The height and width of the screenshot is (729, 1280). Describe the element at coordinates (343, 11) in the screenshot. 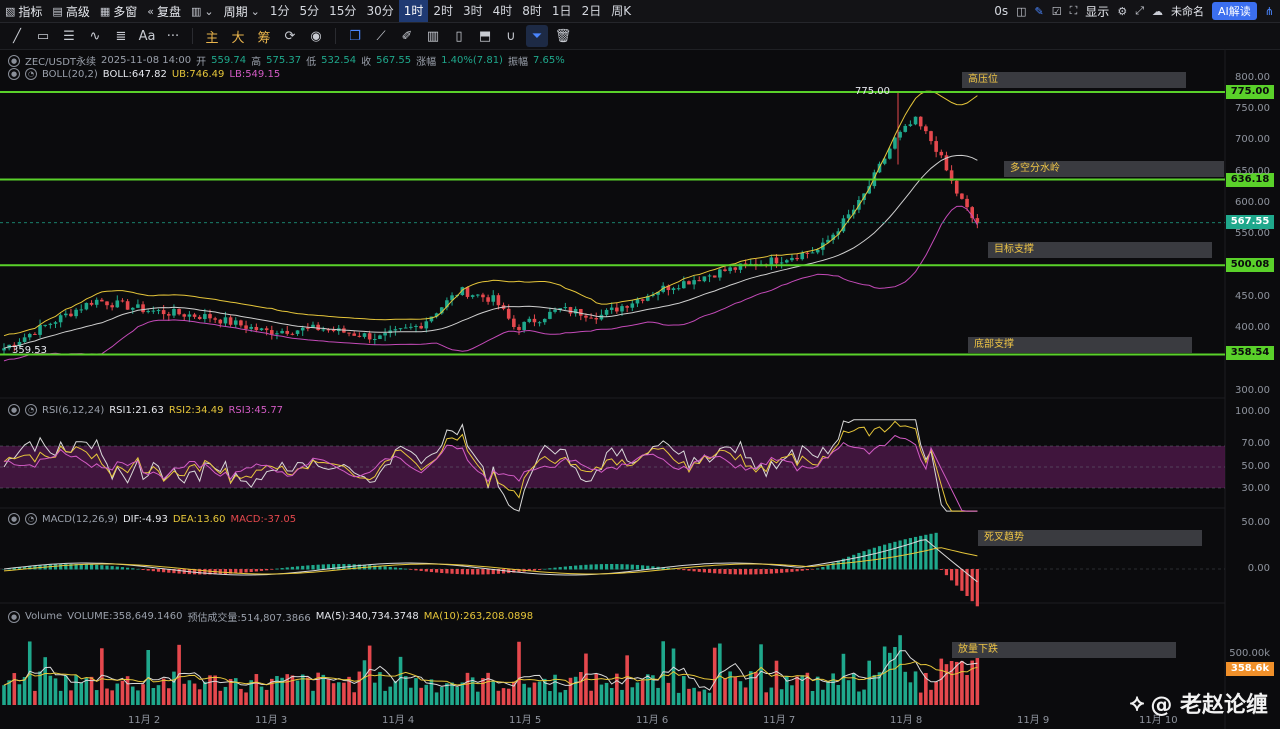

I see `timeframe-2: 15分` at that location.